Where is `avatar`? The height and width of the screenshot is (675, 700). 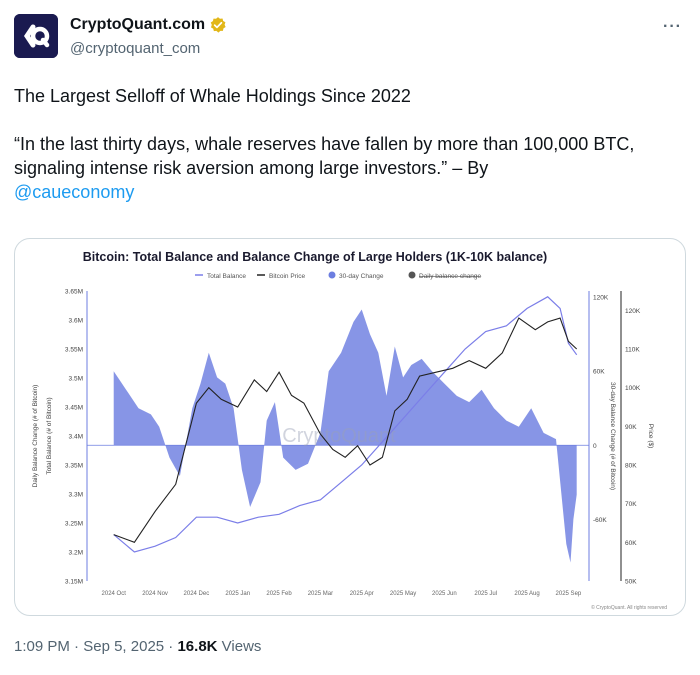
avatar is located at coordinates (36, 36).